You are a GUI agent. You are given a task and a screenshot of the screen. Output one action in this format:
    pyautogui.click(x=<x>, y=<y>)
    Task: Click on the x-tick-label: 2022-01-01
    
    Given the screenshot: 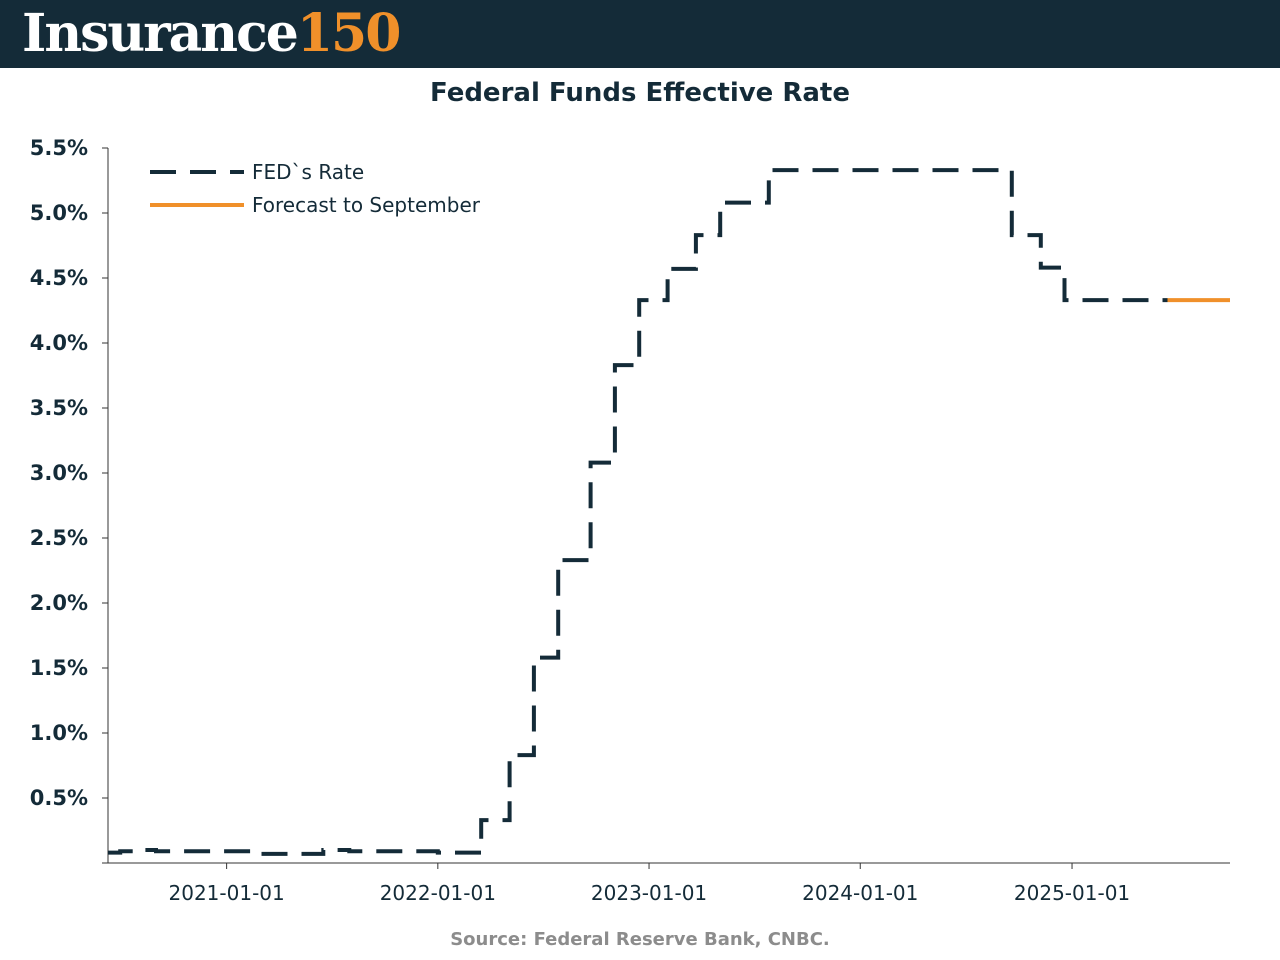 What is the action you would take?
    pyautogui.click(x=438, y=893)
    